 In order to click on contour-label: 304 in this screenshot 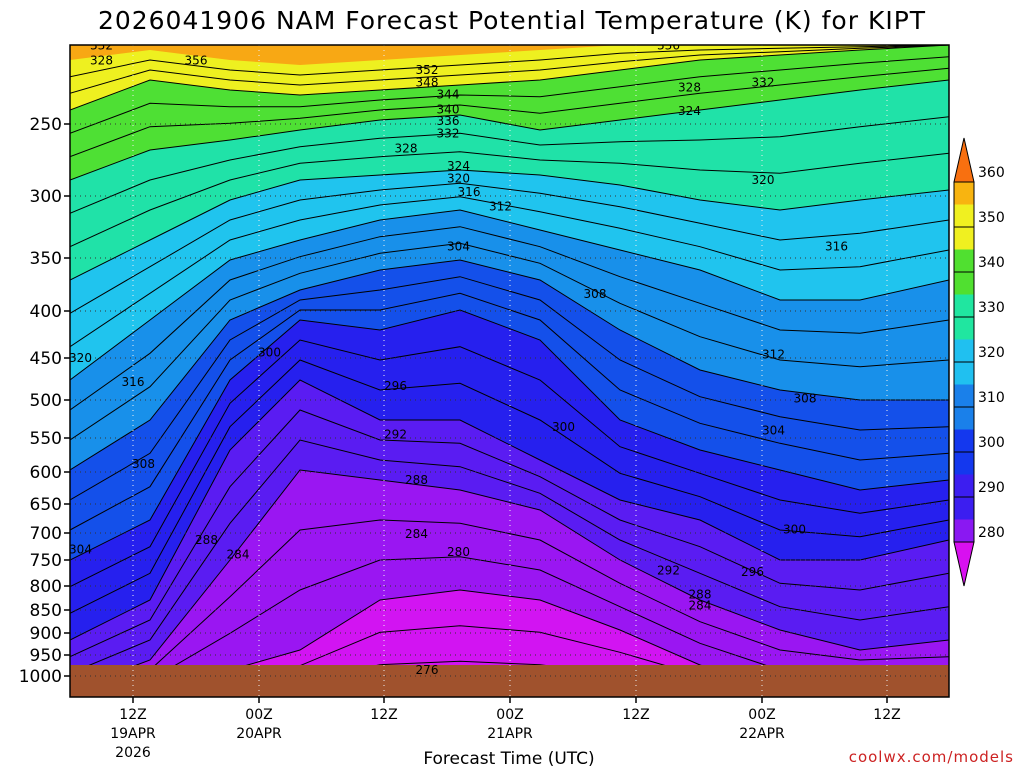, I will do `click(773, 431)`.